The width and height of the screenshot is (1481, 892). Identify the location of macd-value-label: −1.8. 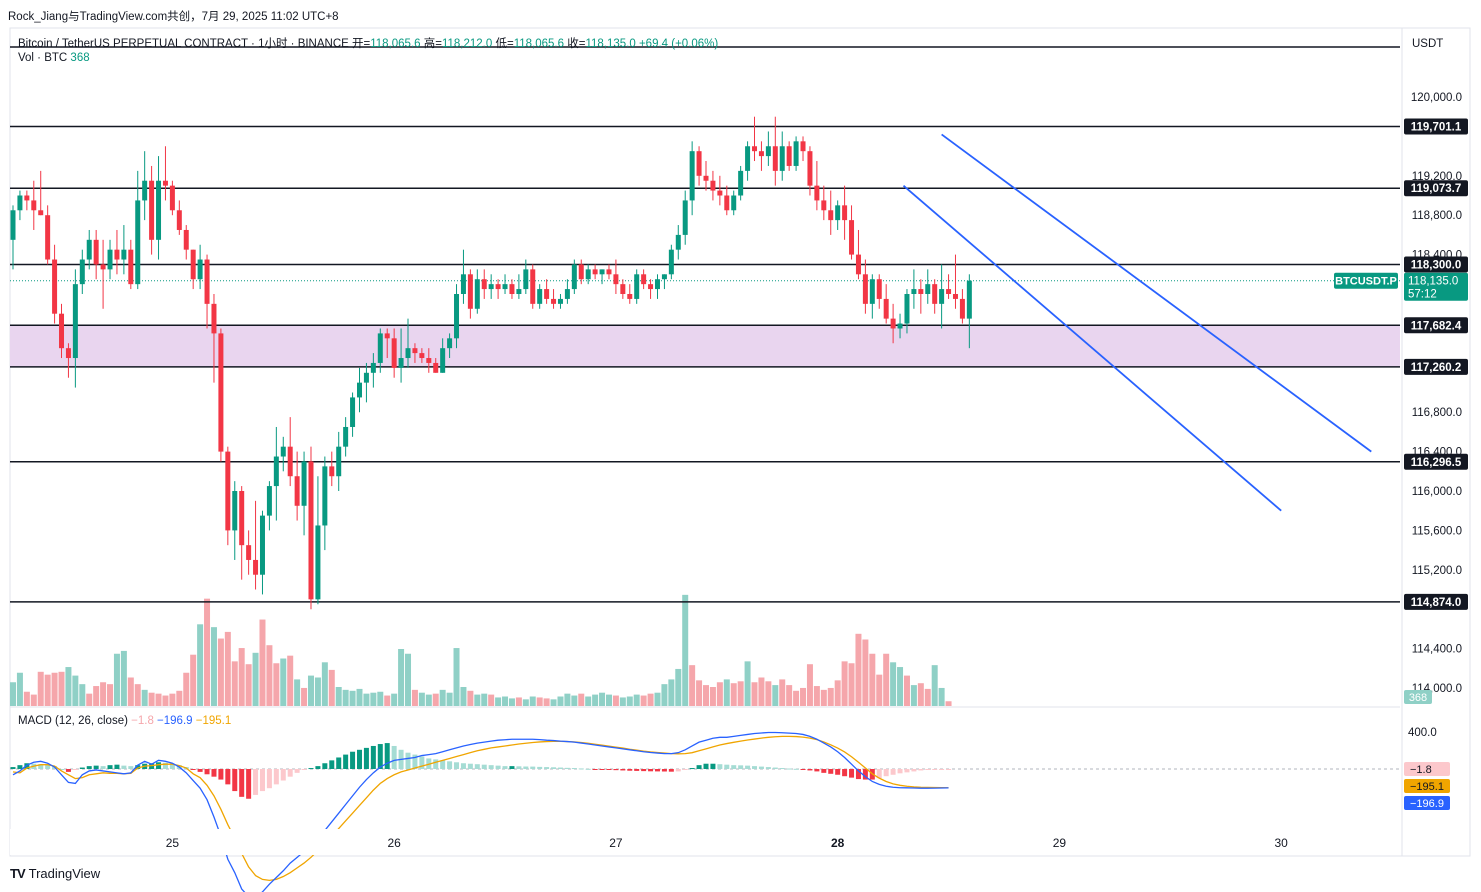
(1421, 770).